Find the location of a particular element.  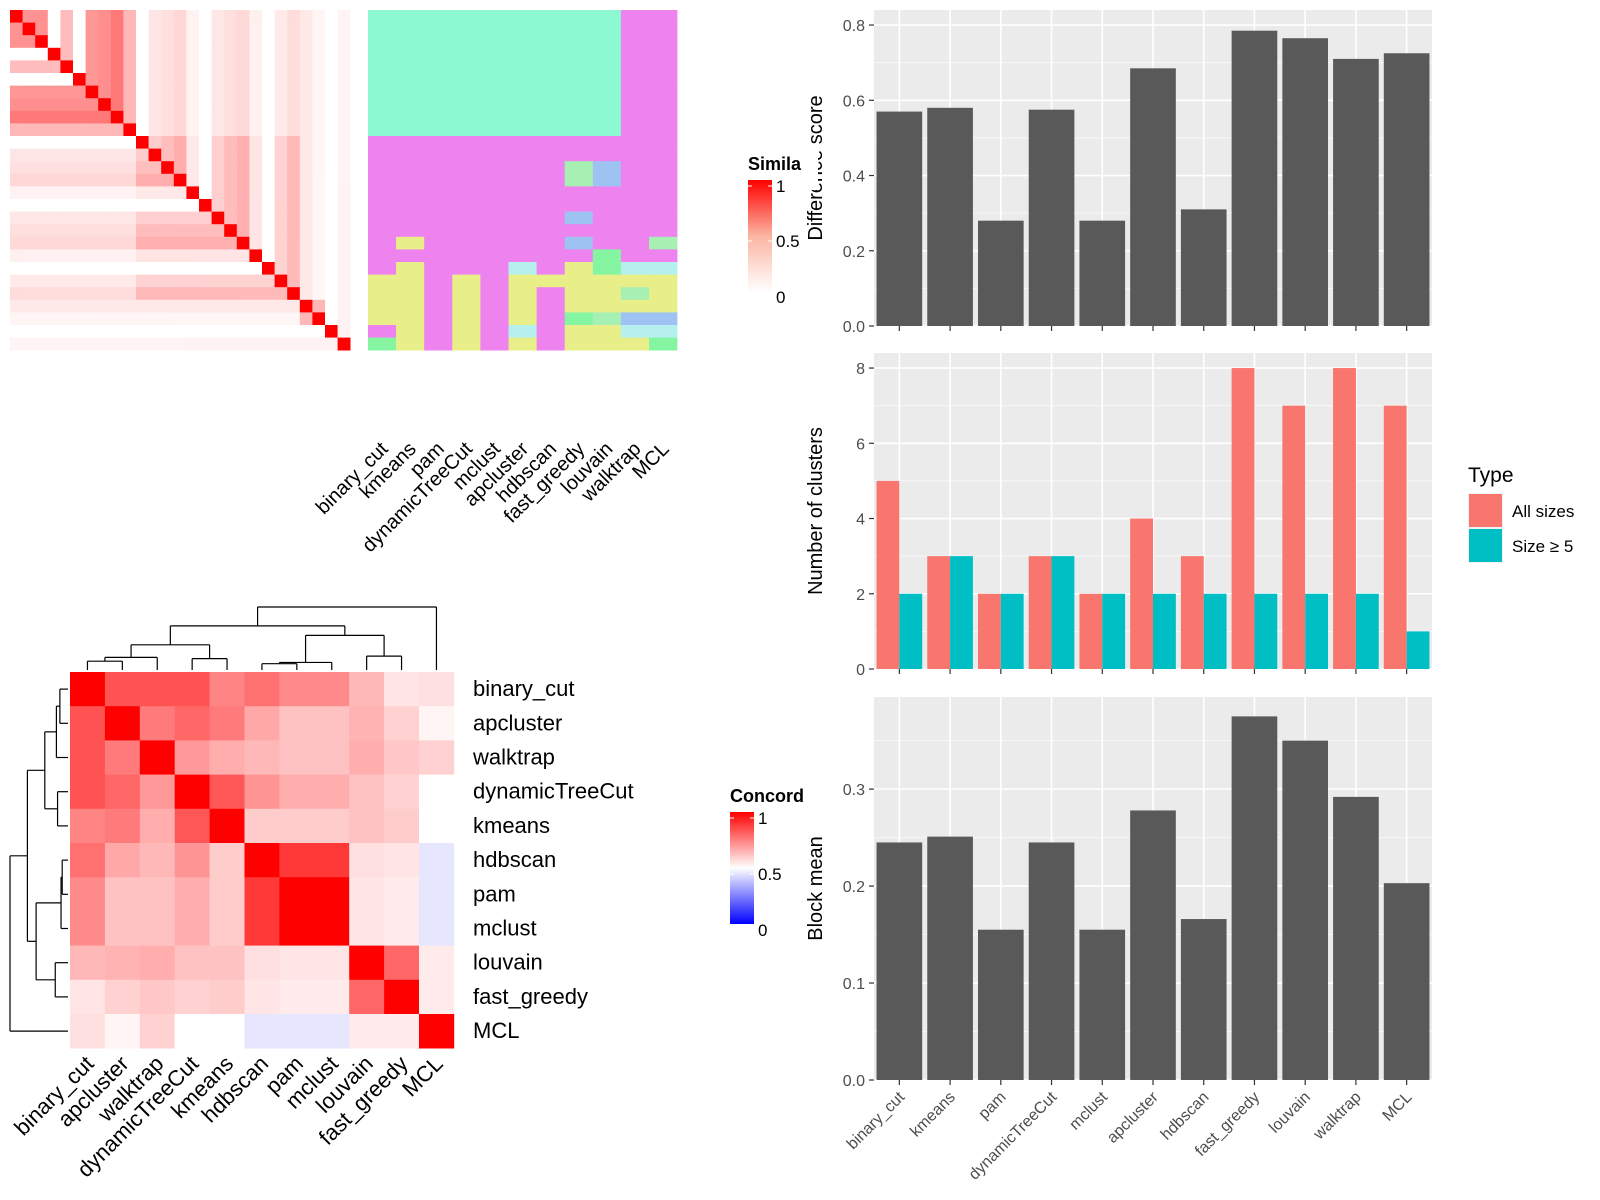

x-tick-label: louvain is located at coordinates (1290, 1113).